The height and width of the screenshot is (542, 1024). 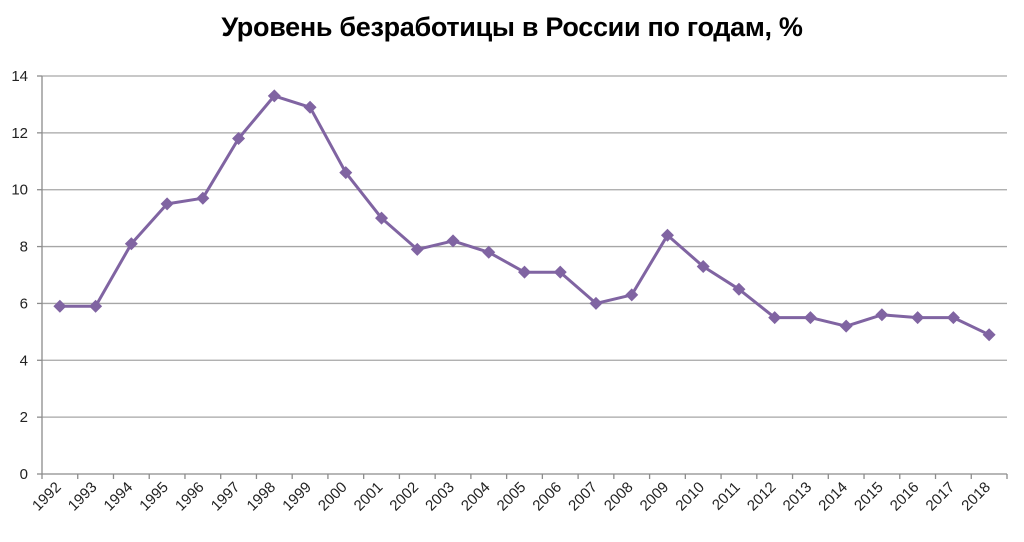 I want to click on y-tick-label: 2, so click(x=24, y=417).